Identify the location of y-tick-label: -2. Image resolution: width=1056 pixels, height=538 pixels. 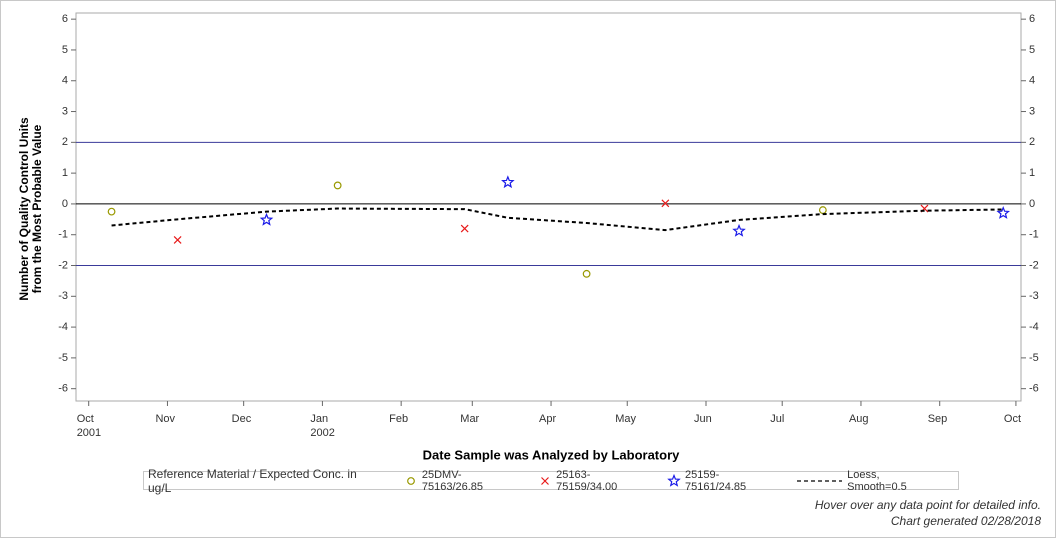
(63, 265).